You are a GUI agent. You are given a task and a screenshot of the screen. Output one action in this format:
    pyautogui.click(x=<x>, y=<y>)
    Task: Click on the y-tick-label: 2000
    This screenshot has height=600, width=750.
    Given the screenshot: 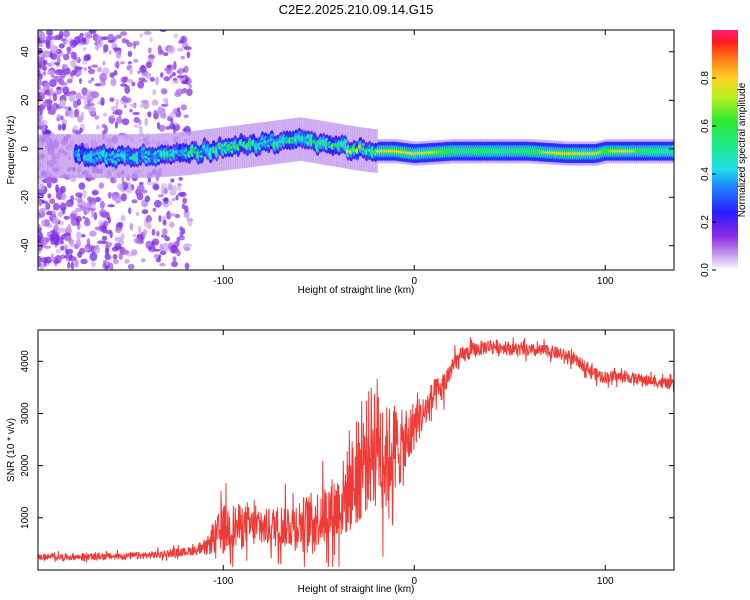 What is the action you would take?
    pyautogui.click(x=25, y=465)
    